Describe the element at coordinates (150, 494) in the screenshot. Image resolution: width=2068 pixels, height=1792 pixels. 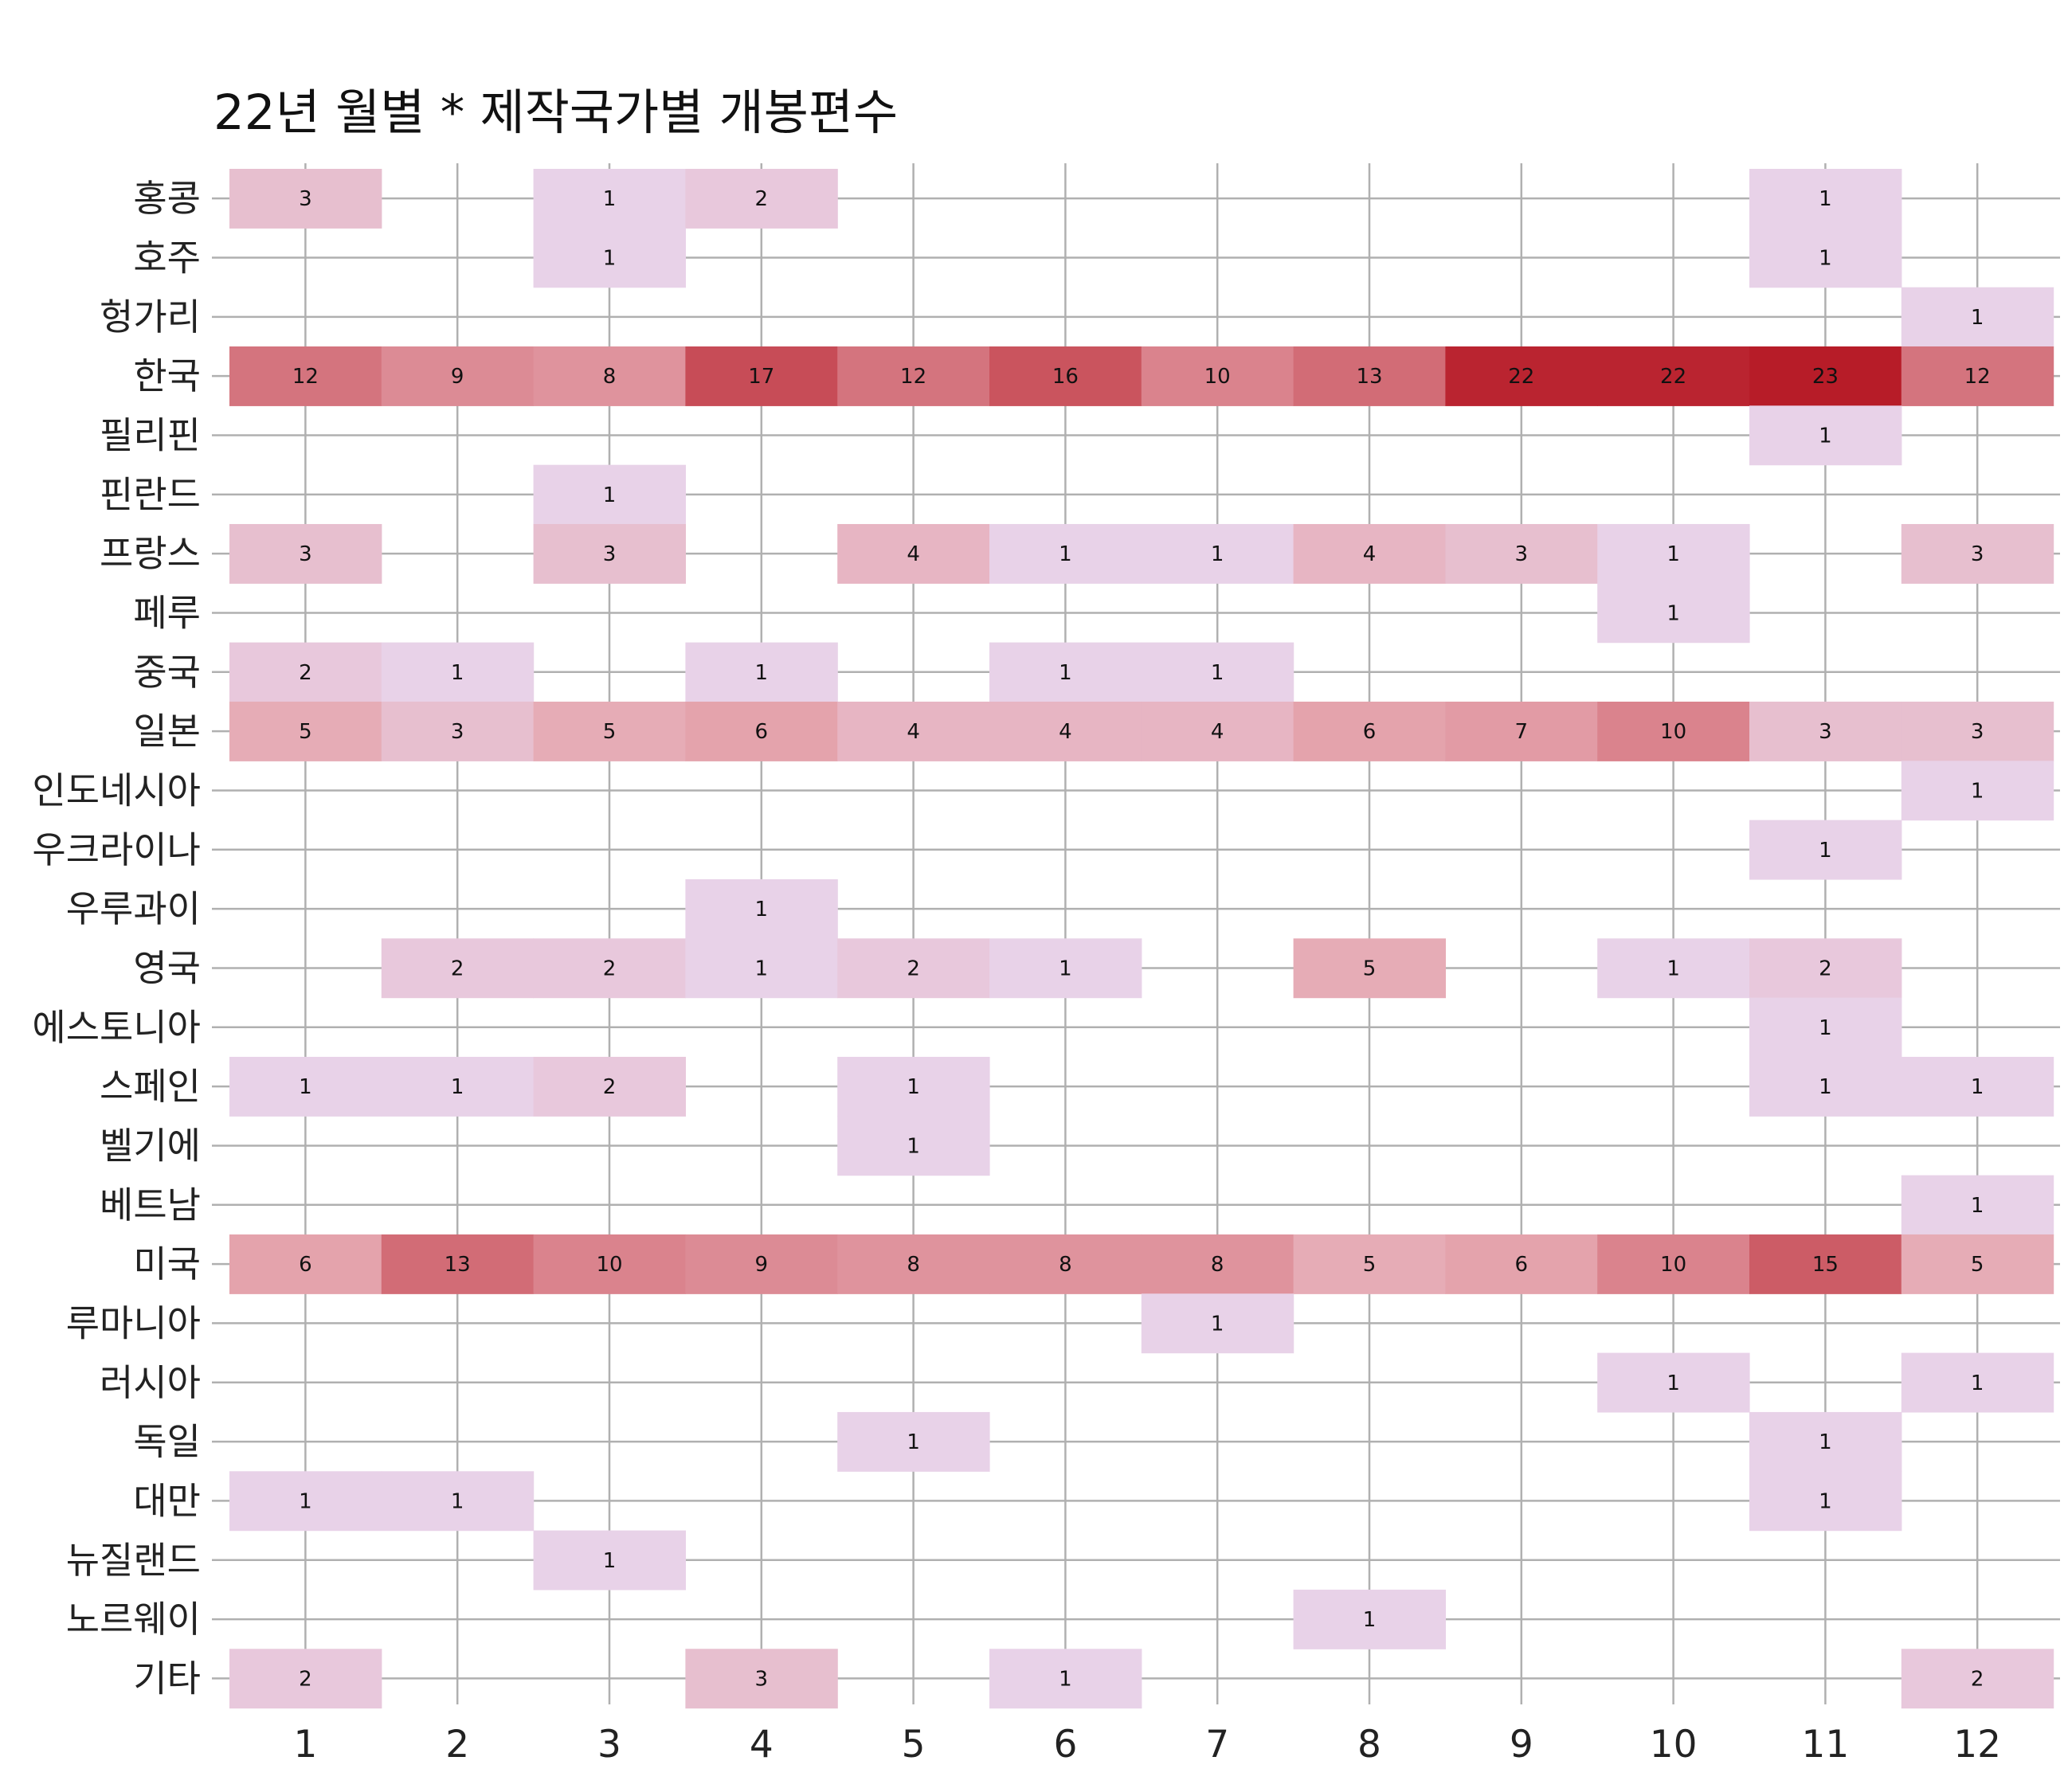
I see `y-tick-label: 핀란드` at that location.